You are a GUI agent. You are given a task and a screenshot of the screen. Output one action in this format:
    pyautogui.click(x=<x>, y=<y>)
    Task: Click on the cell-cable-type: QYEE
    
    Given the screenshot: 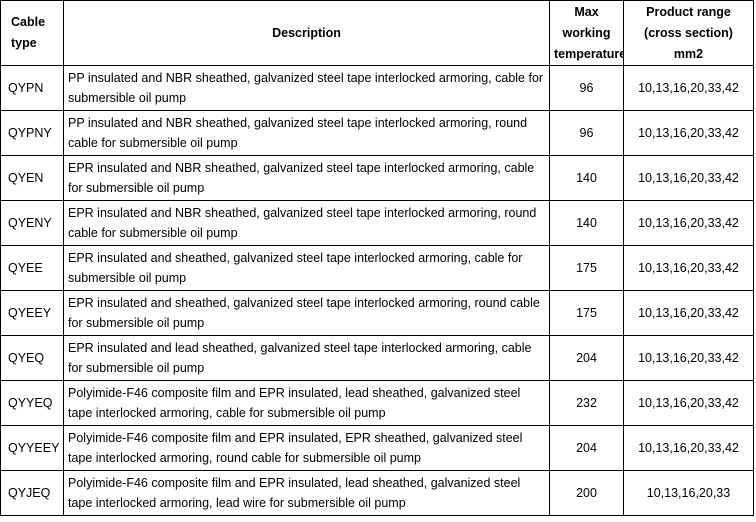 What is the action you would take?
    pyautogui.click(x=32, y=268)
    